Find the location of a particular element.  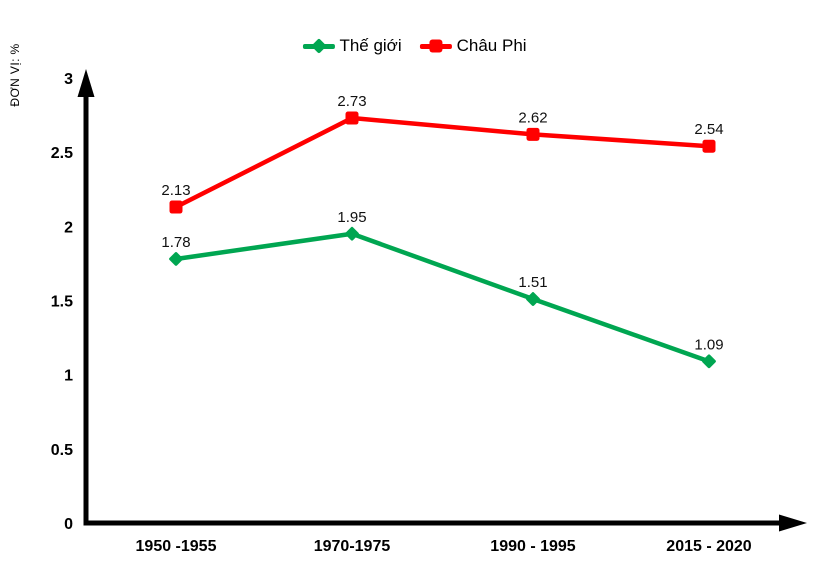

y-tick-label: 2.5 is located at coordinates (62, 153).